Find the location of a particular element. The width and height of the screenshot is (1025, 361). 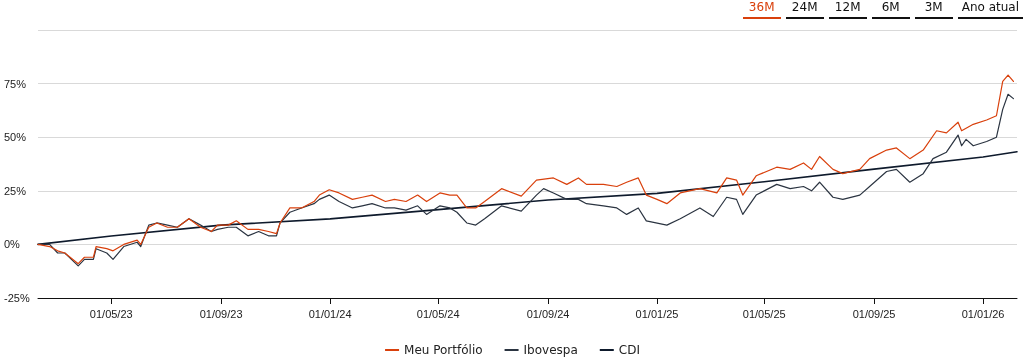

x-tick-label: 01/05/23 is located at coordinates (111, 313).